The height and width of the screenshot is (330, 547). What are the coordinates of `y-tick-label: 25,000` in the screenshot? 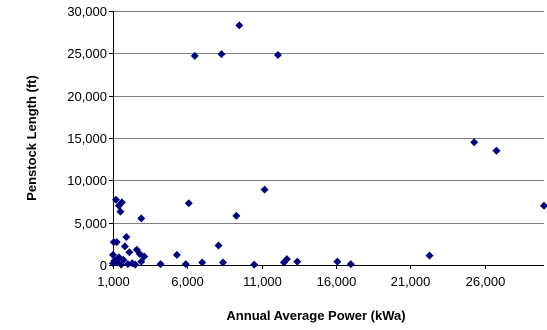 It's located at (87, 53).